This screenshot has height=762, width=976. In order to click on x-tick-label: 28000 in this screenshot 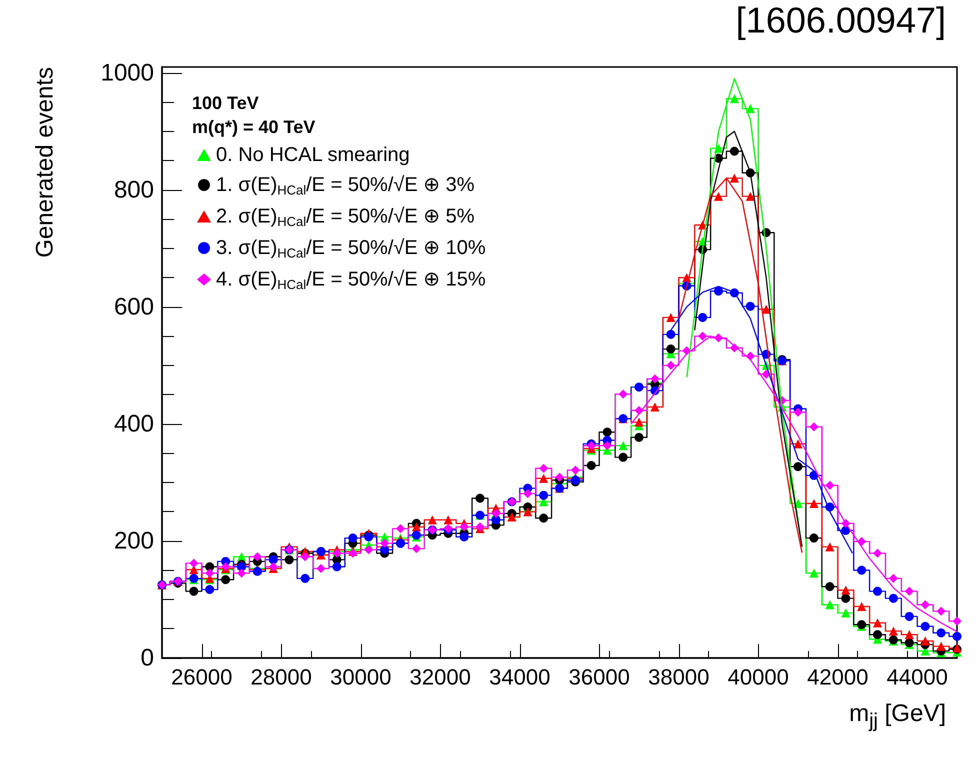, I will do `click(281, 677)`.